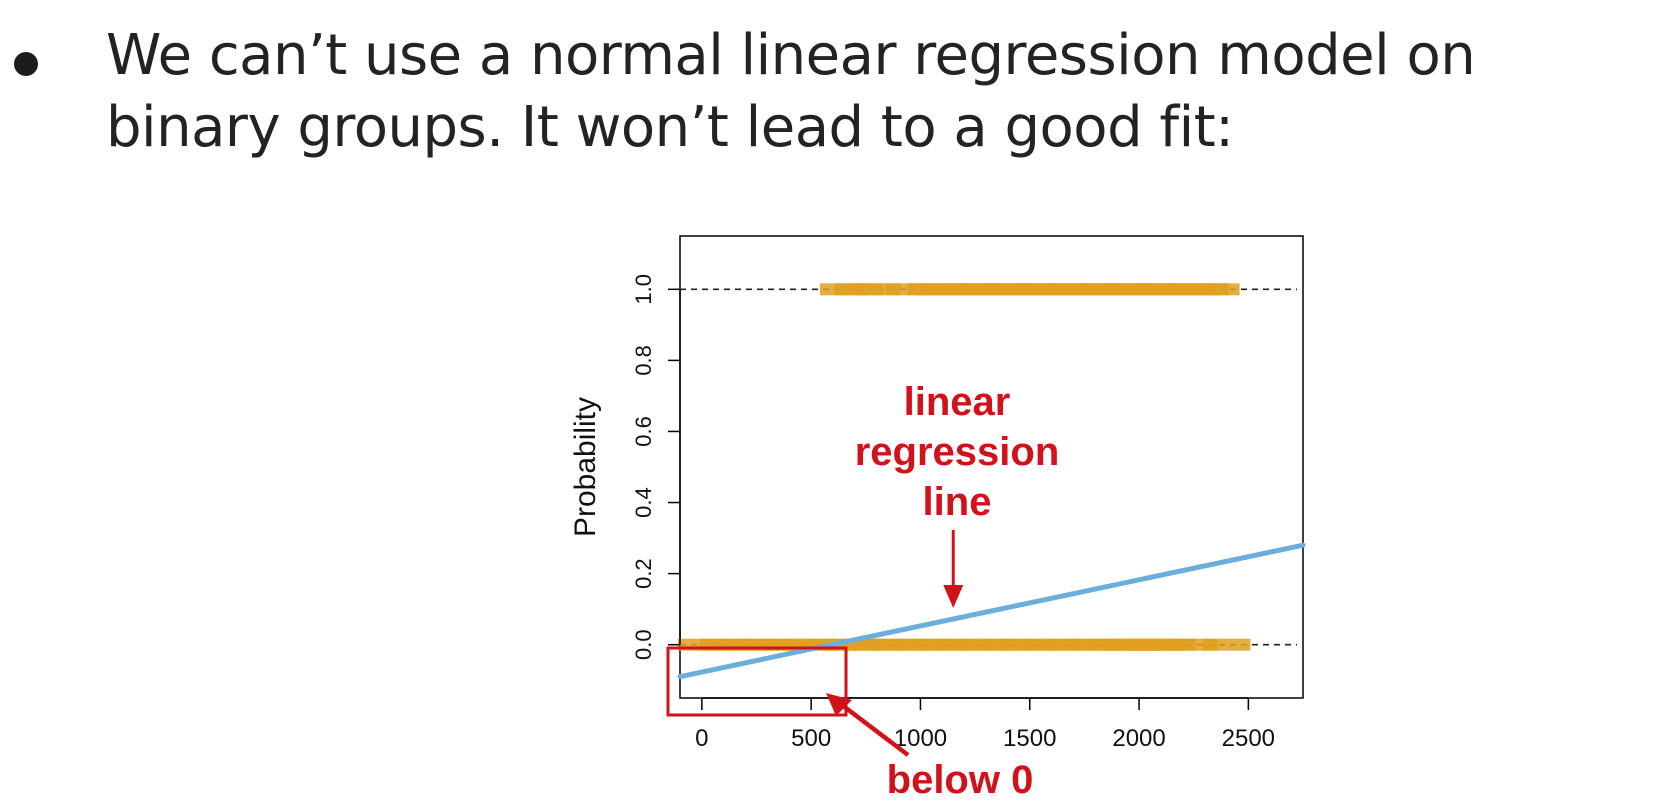  Describe the element at coordinates (920, 738) in the screenshot. I see `x-tick-label: 1000` at that location.